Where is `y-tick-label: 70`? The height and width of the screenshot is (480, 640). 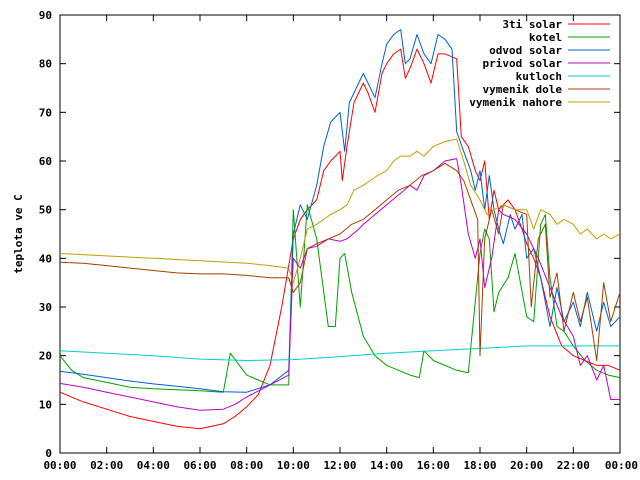
y-tick-label: 70 is located at coordinates (45, 112).